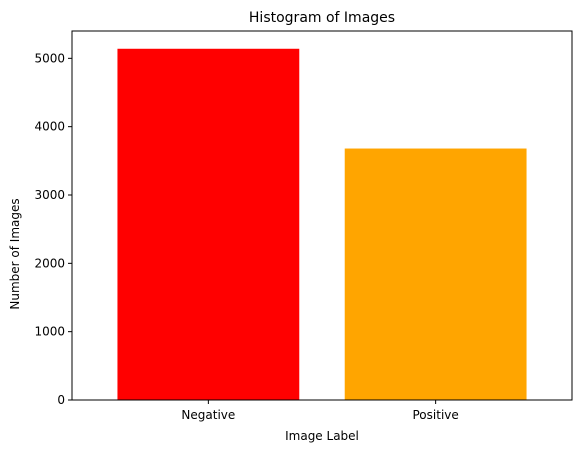 This screenshot has width=580, height=453. What do you see at coordinates (320, 411) in the screenshot?
I see `x-axis: Negative Positive` at bounding box center [320, 411].